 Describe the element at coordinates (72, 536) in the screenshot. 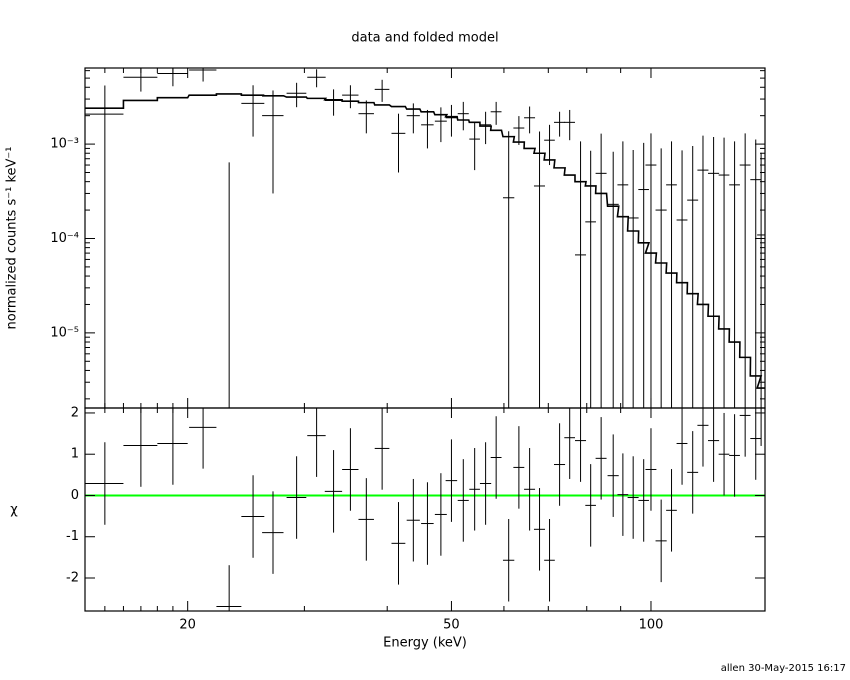

I see `chi-tick-label: -1` at that location.